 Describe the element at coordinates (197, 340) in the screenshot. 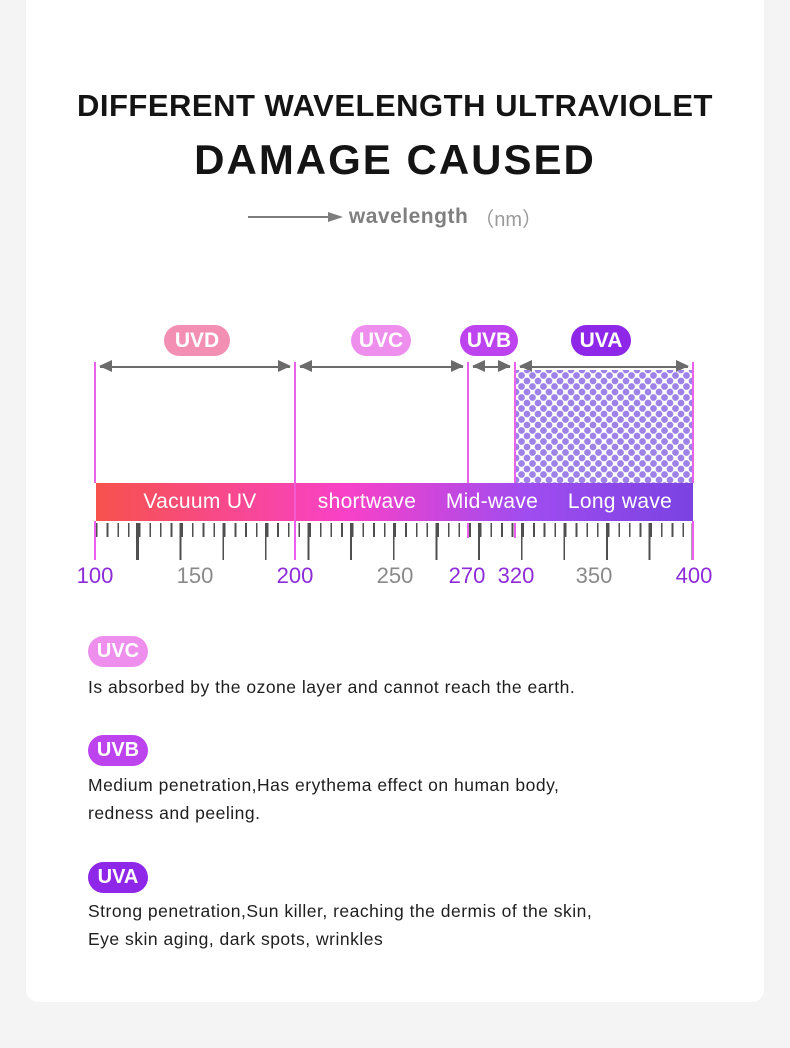

I see `uvd-badge: UVD` at that location.